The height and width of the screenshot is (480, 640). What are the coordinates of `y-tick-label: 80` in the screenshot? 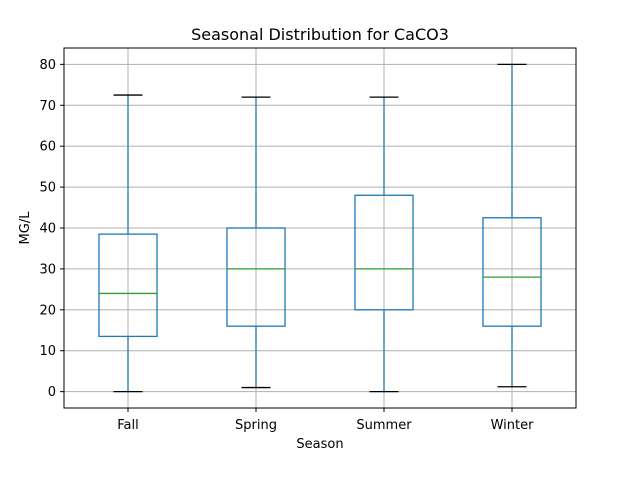 It's located at (47, 65).